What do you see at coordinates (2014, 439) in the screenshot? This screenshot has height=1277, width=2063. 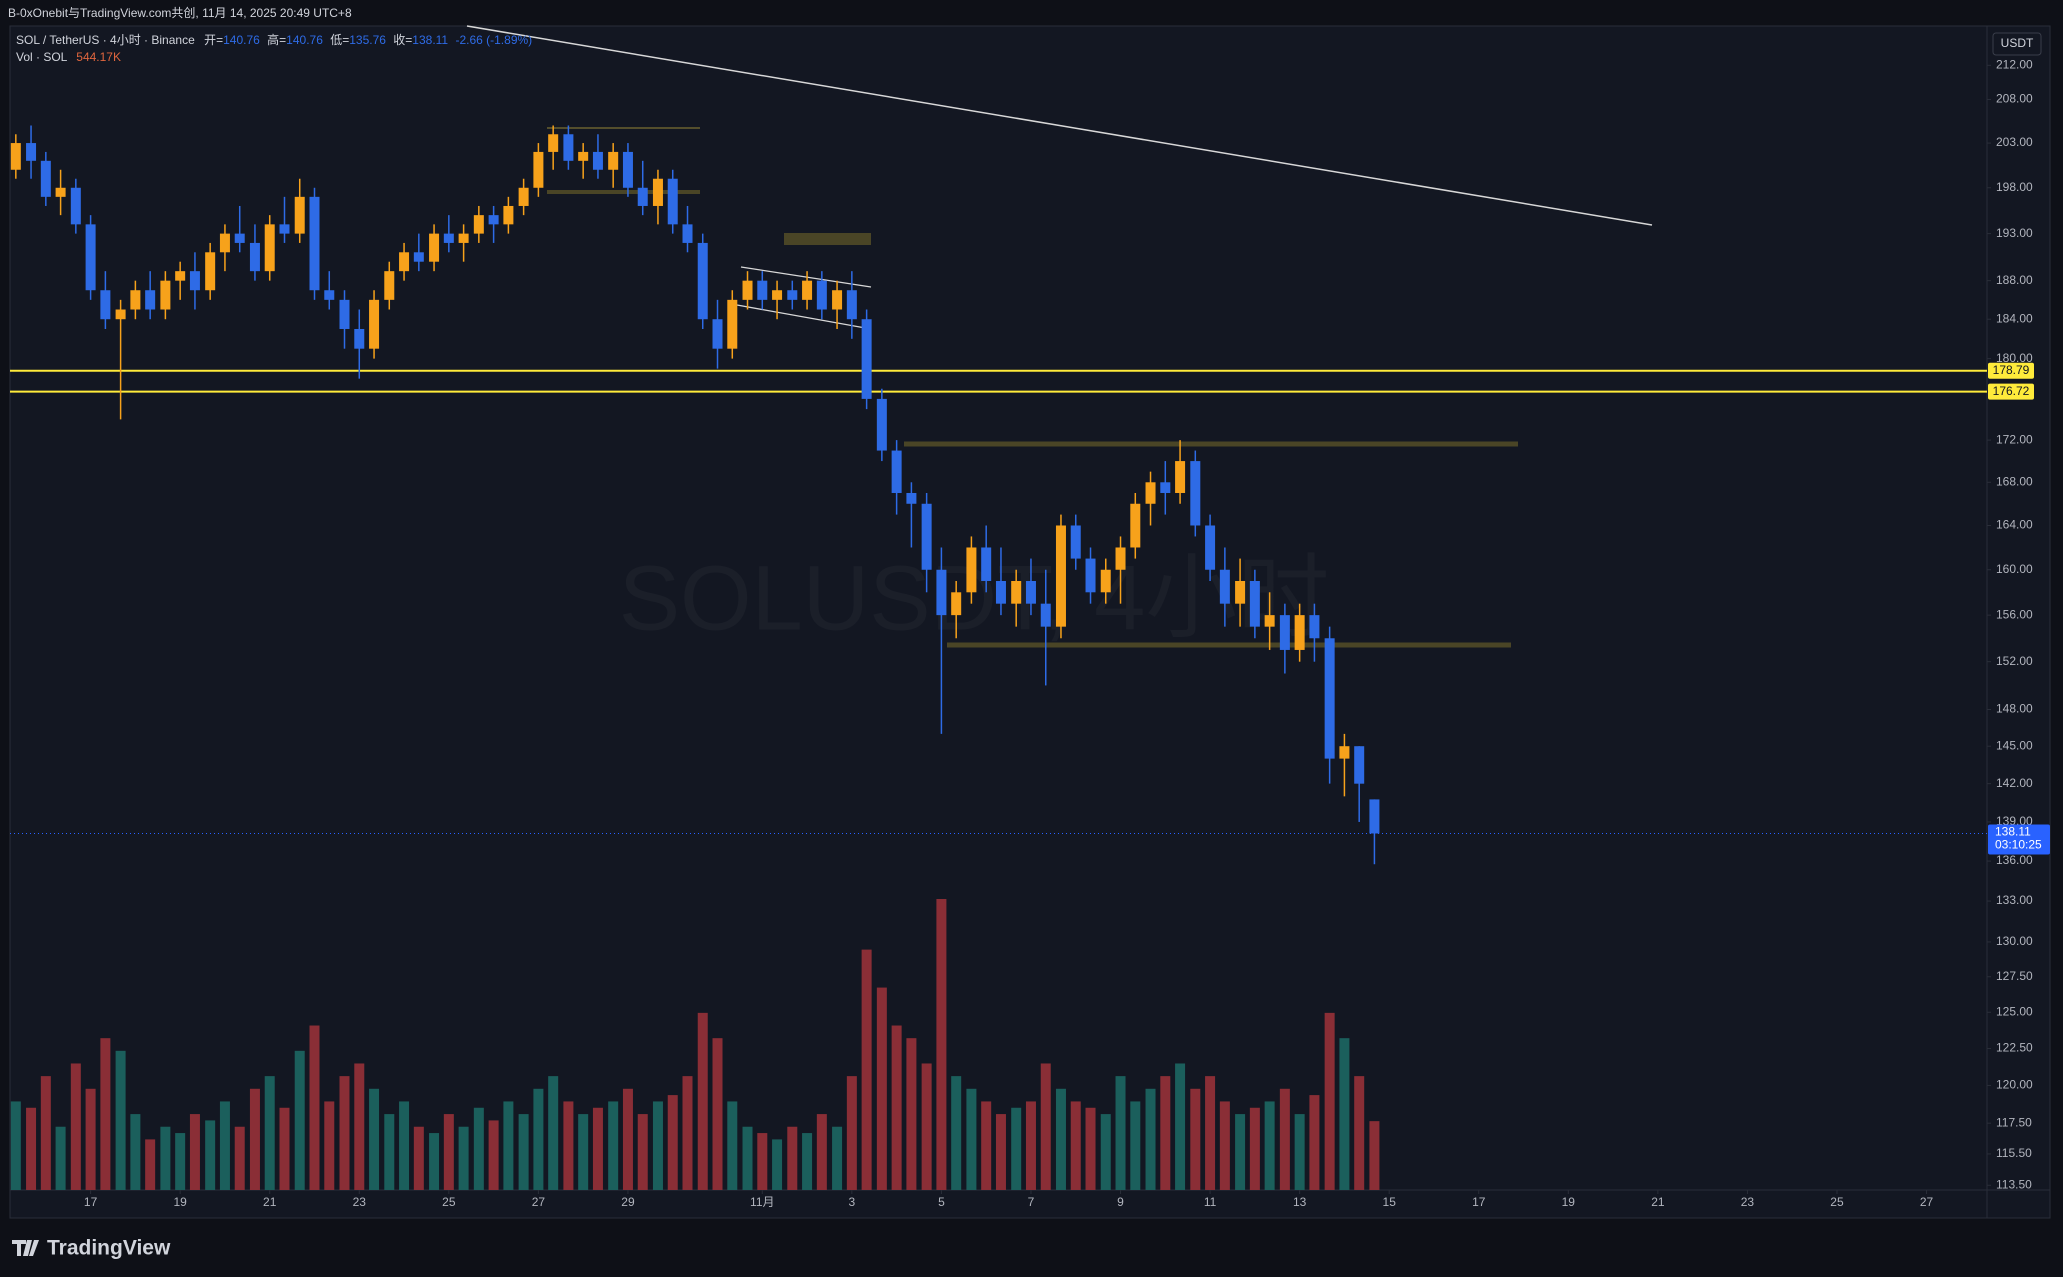 I see `y-tick-label: 172.00` at bounding box center [2014, 439].